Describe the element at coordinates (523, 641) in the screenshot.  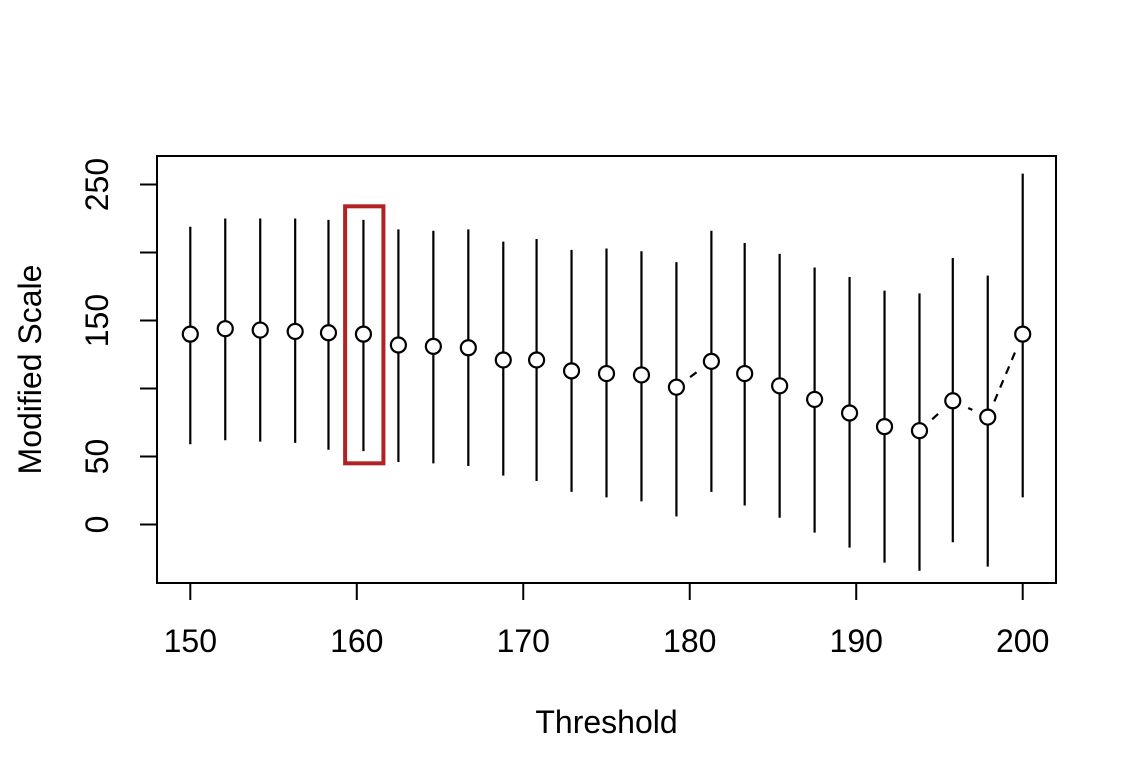
I see `x-tick-label: 170` at that location.